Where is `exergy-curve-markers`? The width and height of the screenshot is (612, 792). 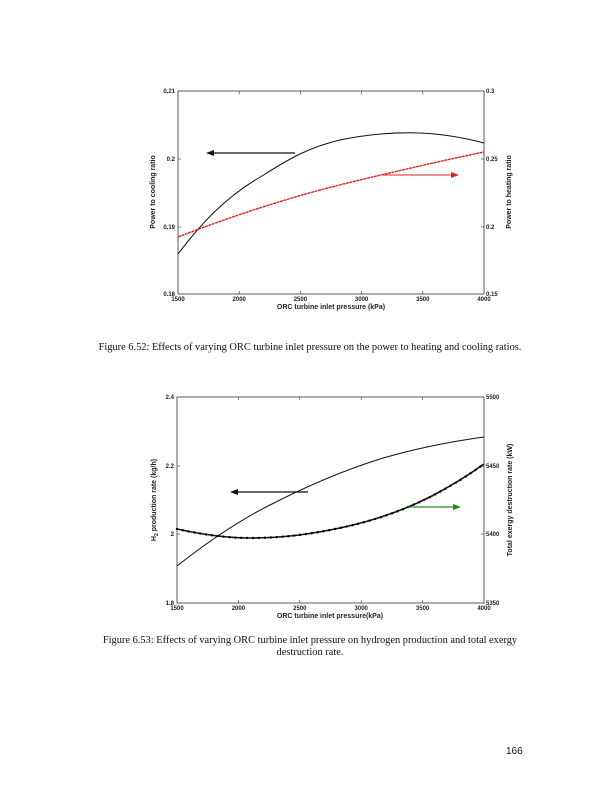
exergy-curve-markers is located at coordinates (330, 501).